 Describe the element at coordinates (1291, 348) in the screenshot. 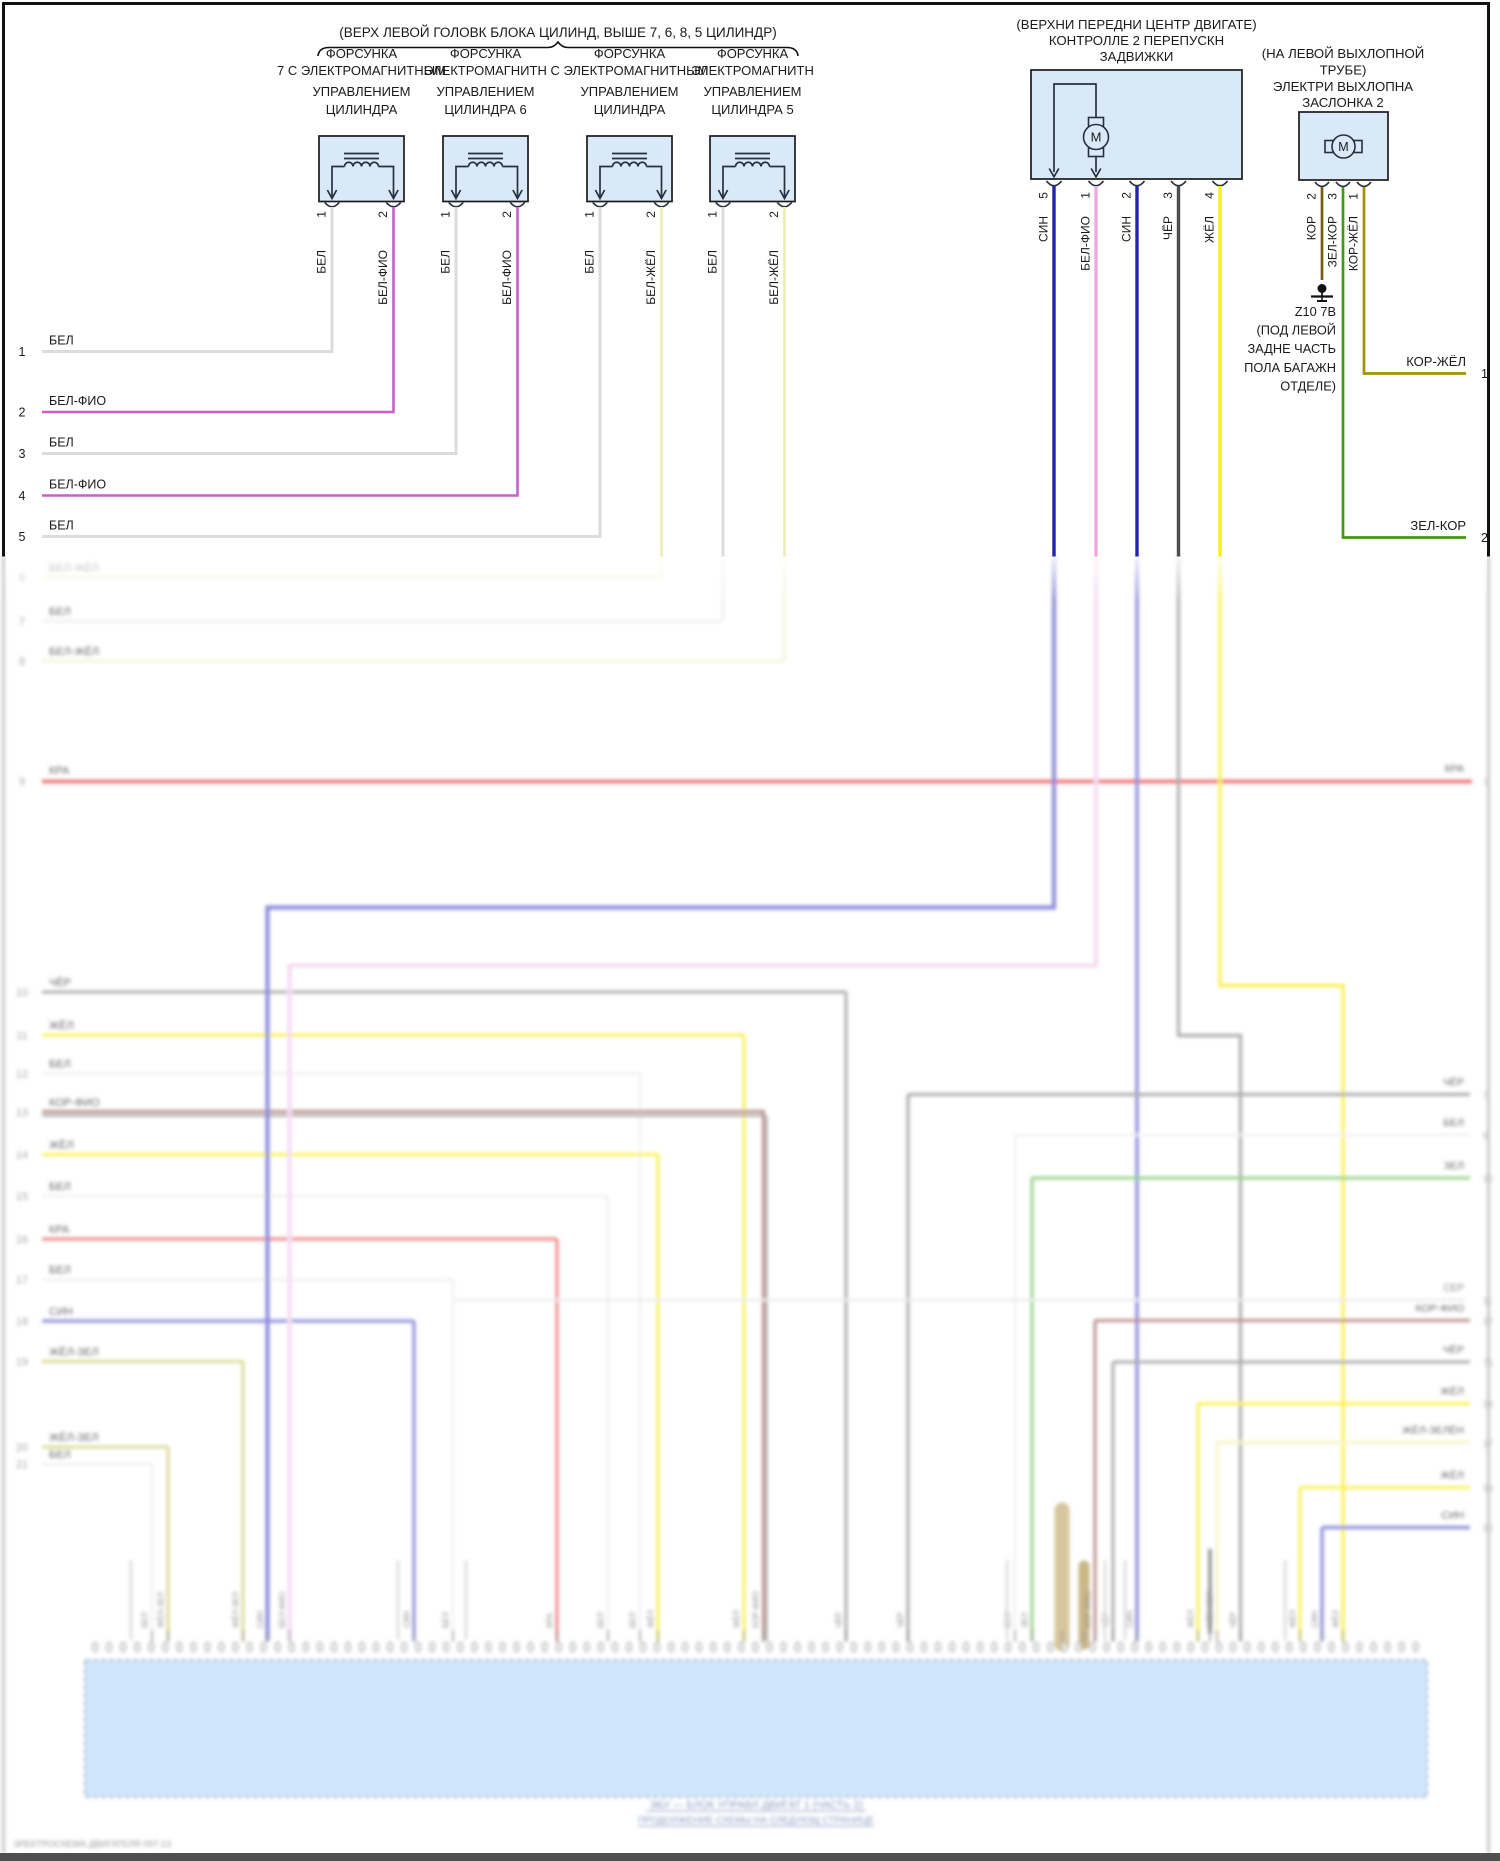

I see `svg-text: ЗАДНЕ ЧАСТЬ` at that location.